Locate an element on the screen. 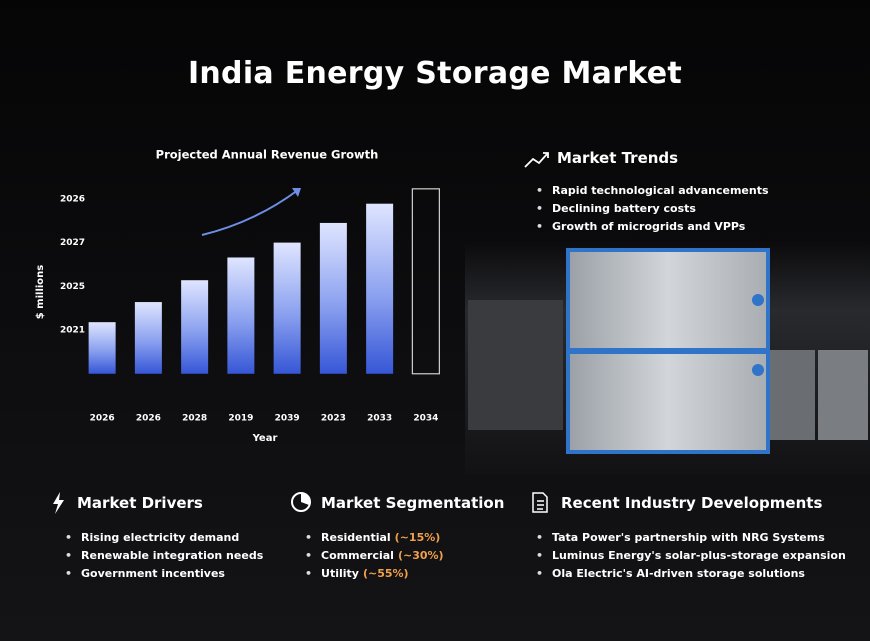 Image resolution: width=870 pixels, height=641 pixels. page-title: India Energy Storage Market is located at coordinates (435, 73).